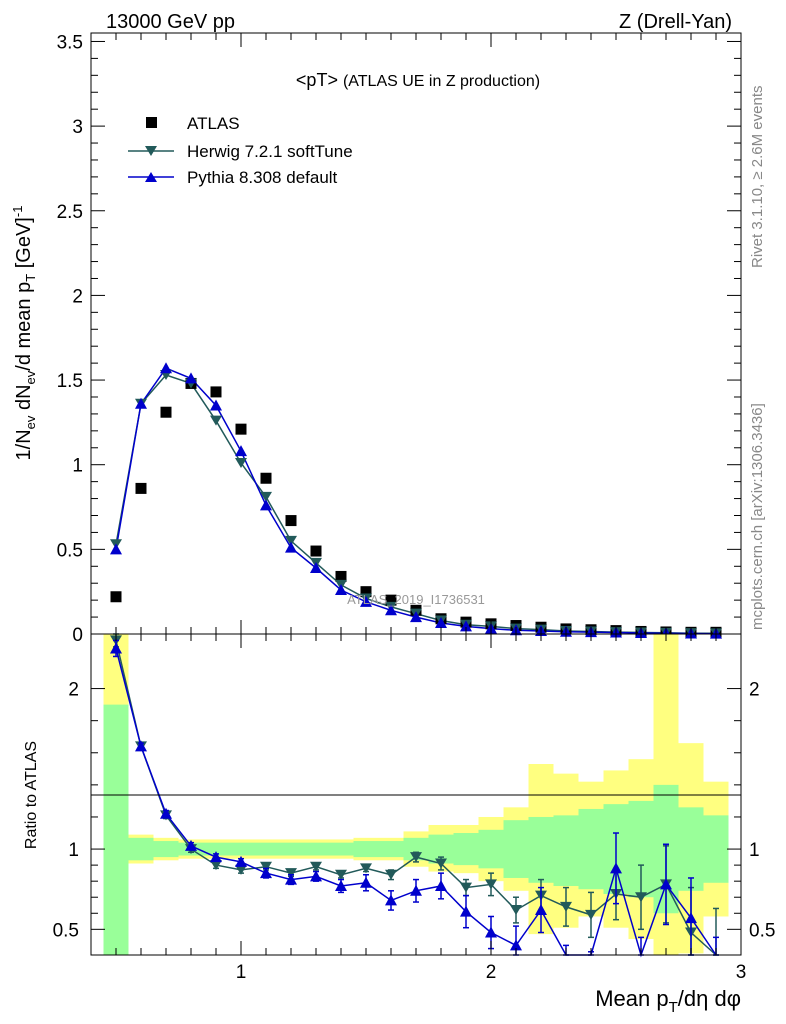 The image size is (786, 1024). I want to click on main-y-tick-label: 1, so click(77, 466).